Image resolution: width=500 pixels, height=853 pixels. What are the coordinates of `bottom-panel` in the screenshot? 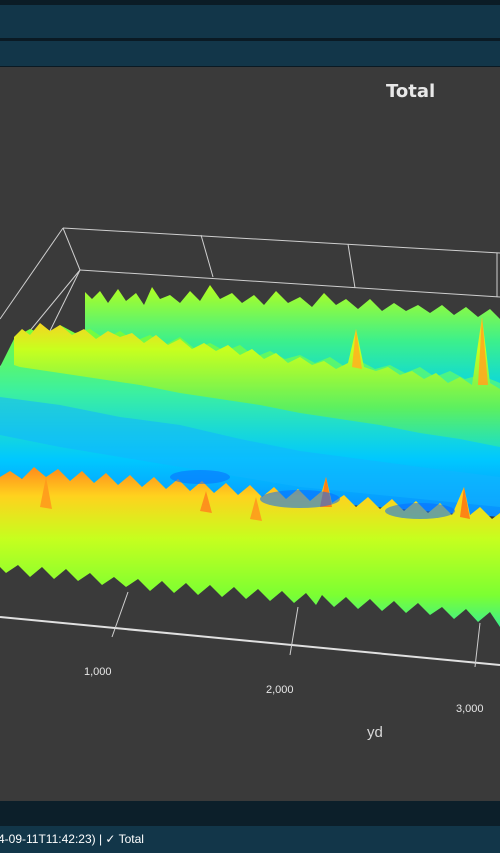 It's located at (250, 813).